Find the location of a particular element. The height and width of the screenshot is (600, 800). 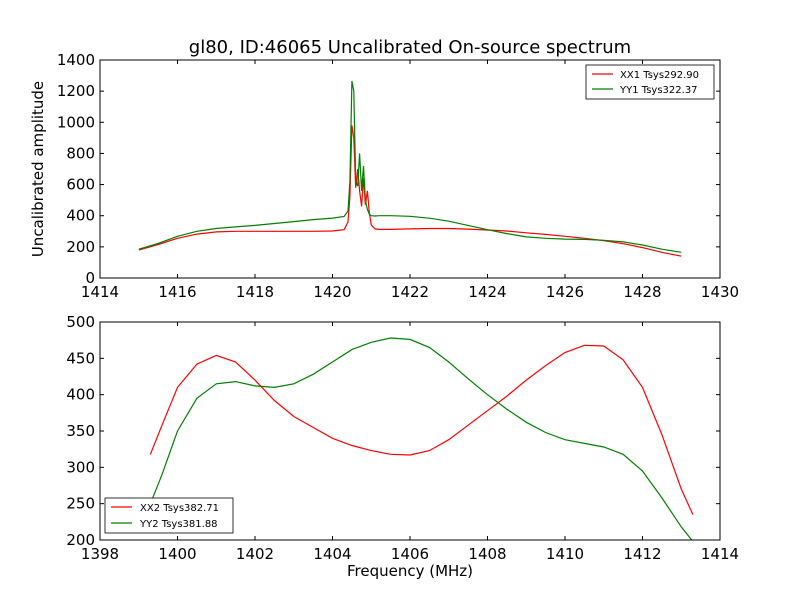

legend-label-yy1: YY1 Tsys322.37 is located at coordinates (658, 90).